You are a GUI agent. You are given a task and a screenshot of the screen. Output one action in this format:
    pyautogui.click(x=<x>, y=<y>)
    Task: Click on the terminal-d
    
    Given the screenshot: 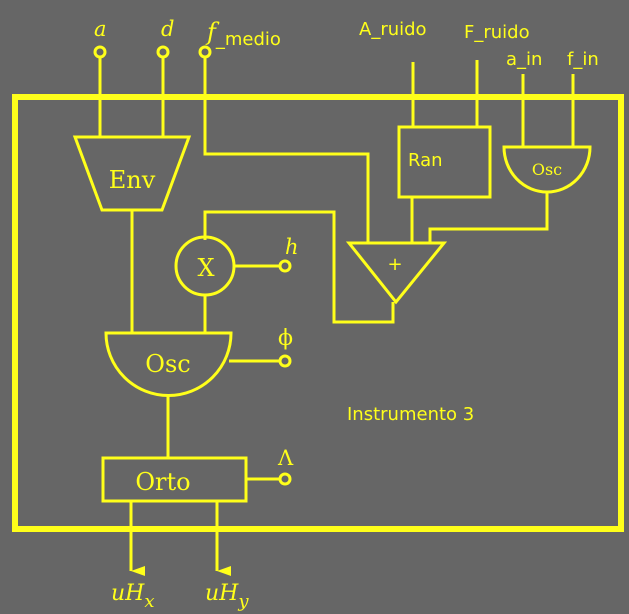 What is the action you would take?
    pyautogui.click(x=163, y=52)
    